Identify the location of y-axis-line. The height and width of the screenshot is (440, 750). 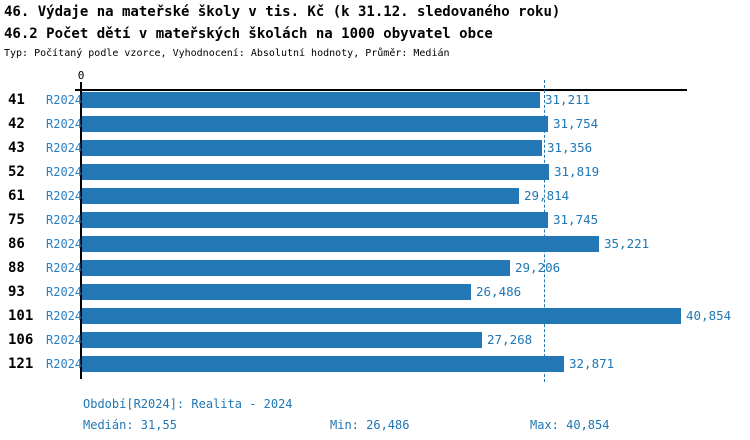
(81, 230).